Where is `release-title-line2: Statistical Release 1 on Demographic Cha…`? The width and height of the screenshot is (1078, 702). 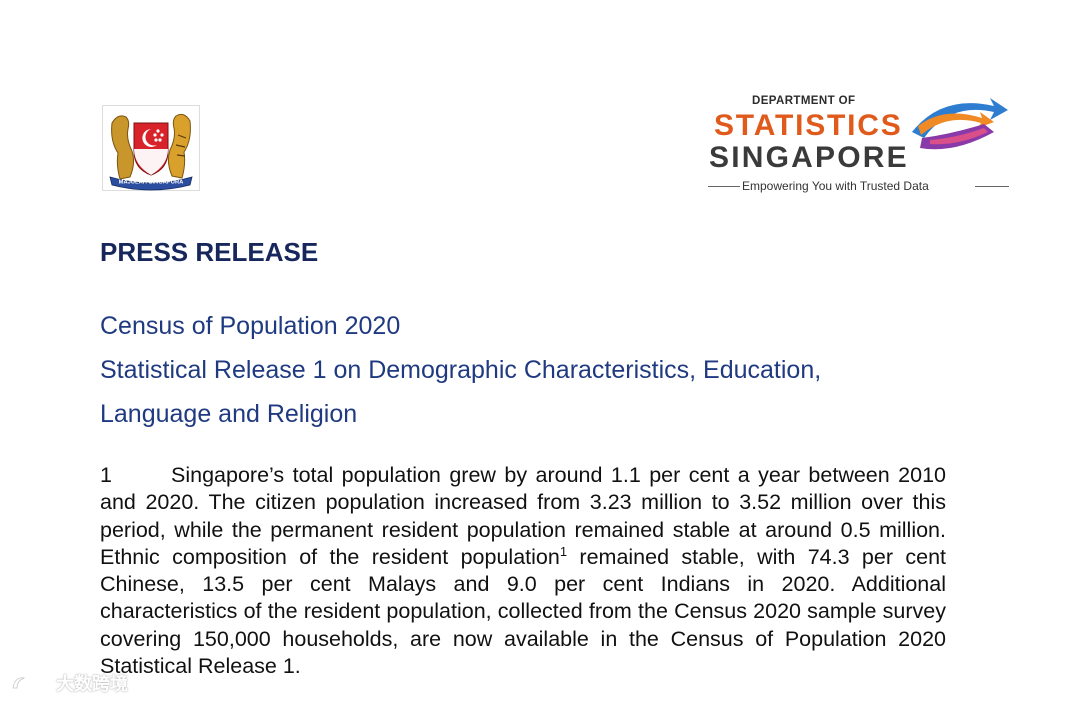 release-title-line2: Statistical Release 1 on Demographic Cha… is located at coordinates (461, 370).